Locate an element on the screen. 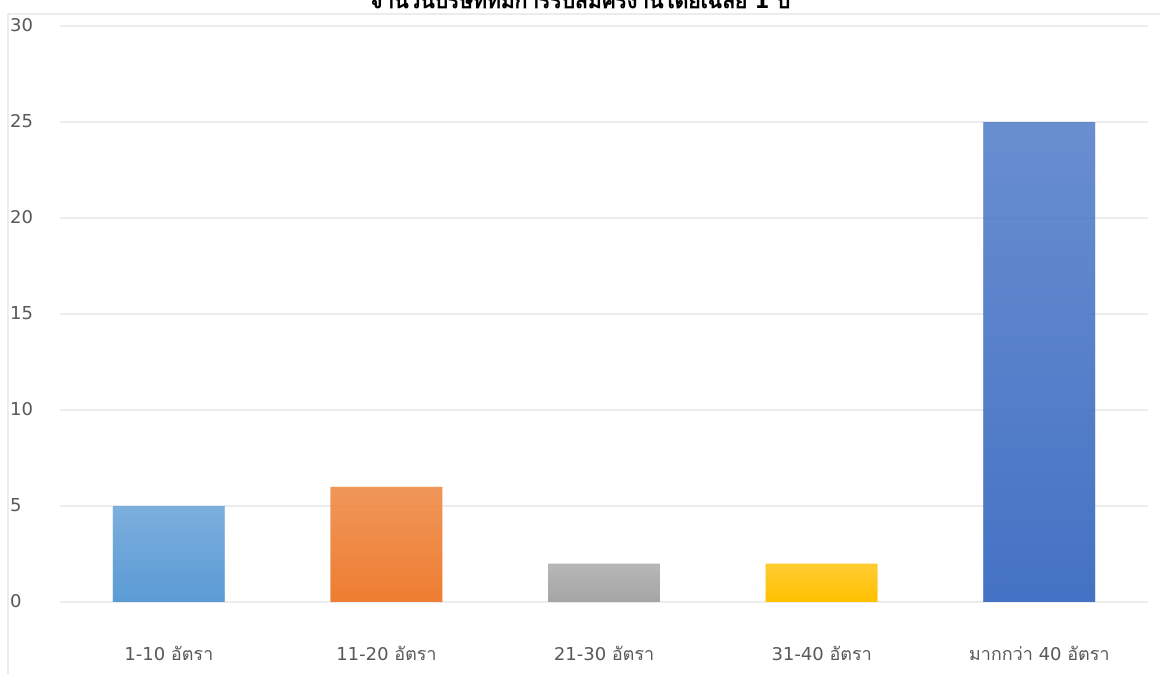 The width and height of the screenshot is (1160, 674). y-tick-label: 30 is located at coordinates (21, 25).